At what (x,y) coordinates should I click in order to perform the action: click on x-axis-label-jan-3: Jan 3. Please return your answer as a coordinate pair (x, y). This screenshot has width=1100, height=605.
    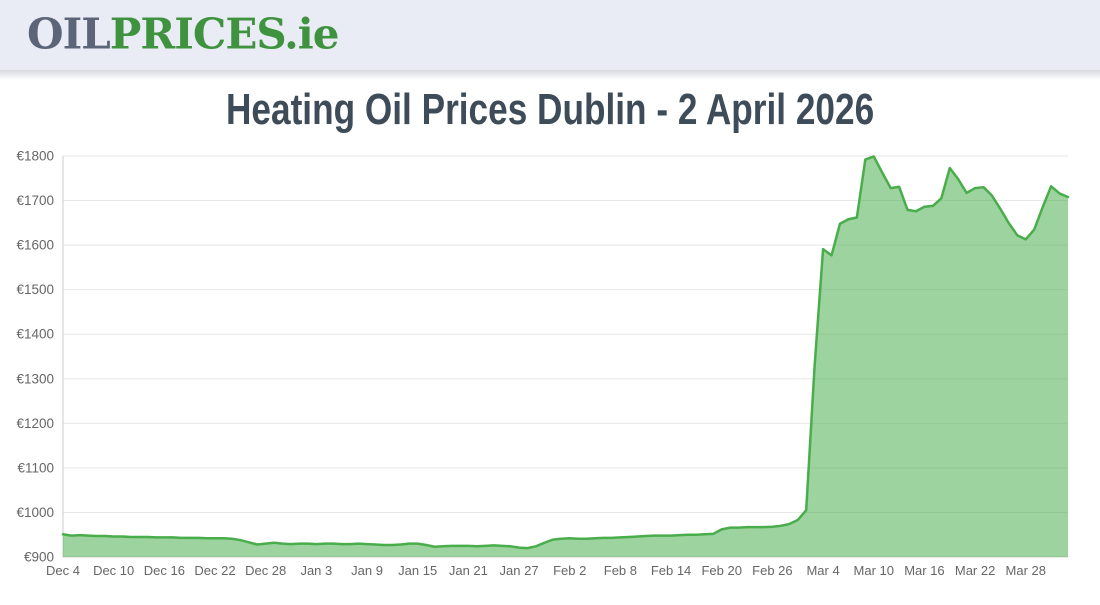
    Looking at the image, I should click on (316, 570).